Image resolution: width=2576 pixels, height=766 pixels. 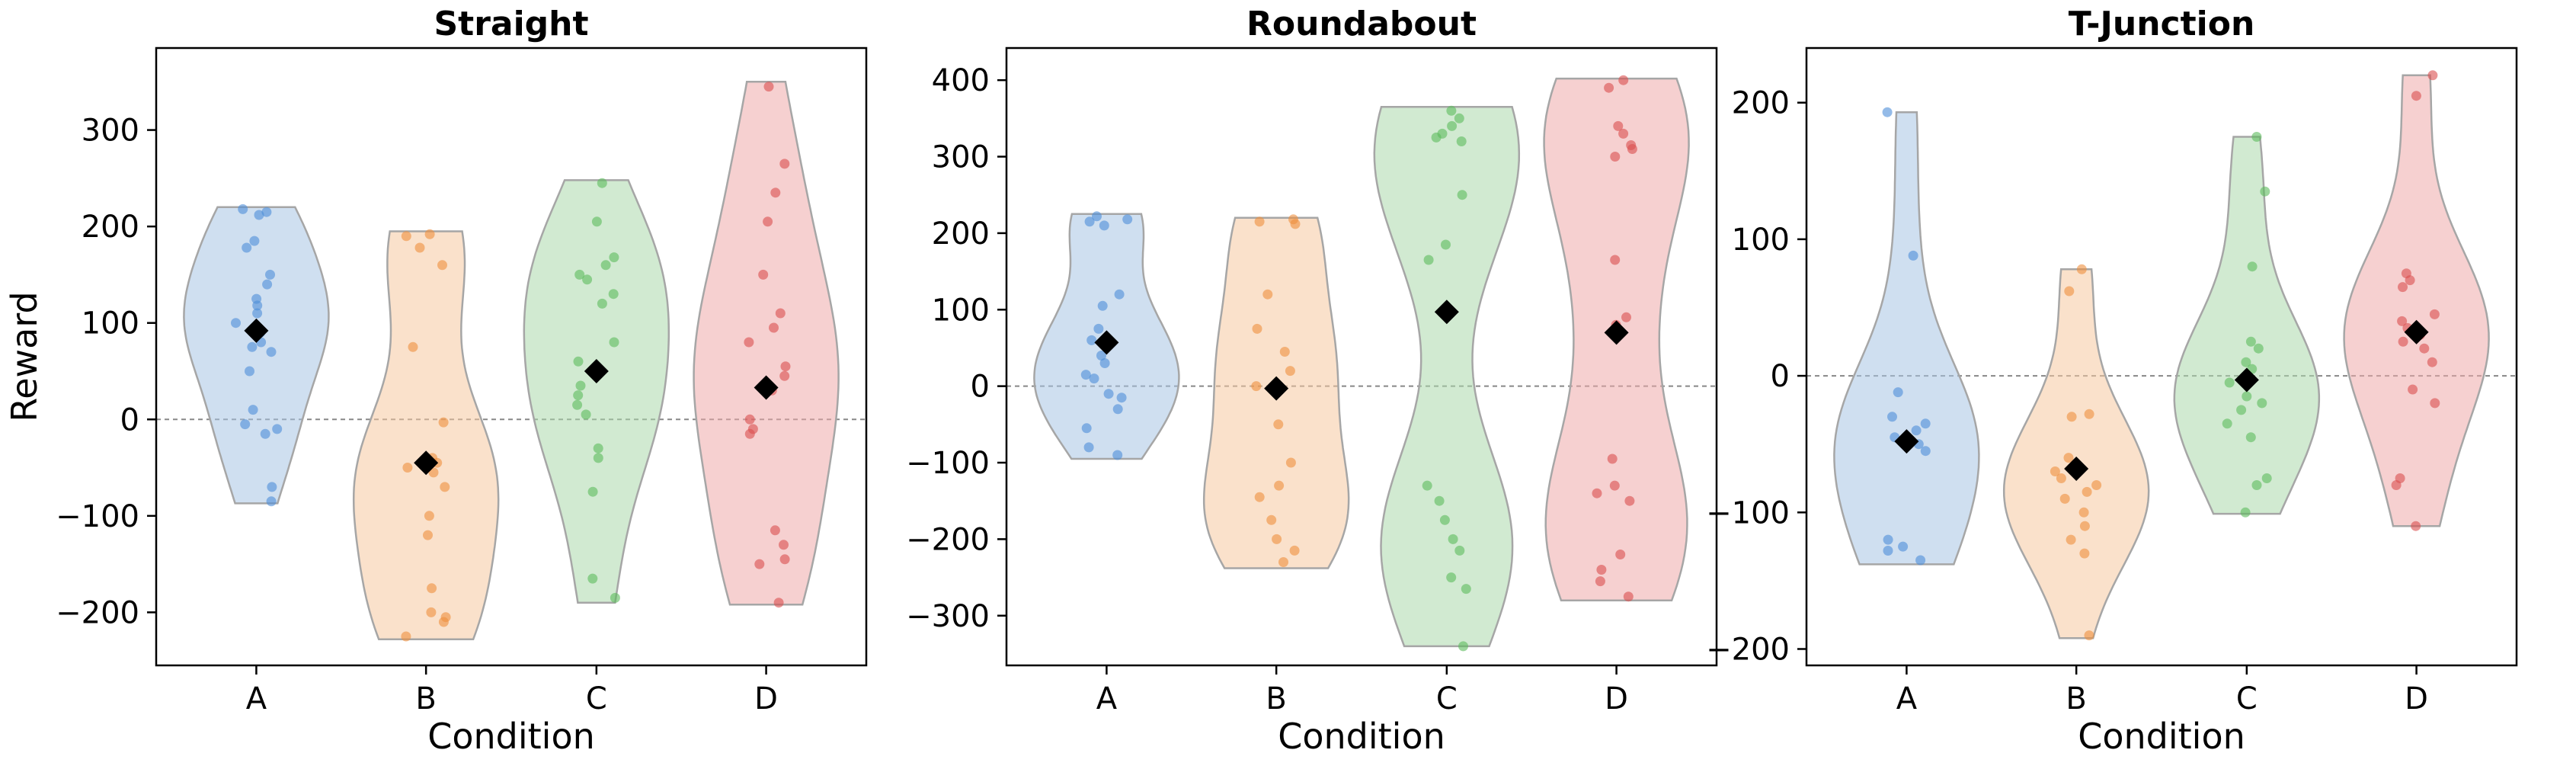 What do you see at coordinates (97, 612) in the screenshot?
I see `y-tick-label: −200` at bounding box center [97, 612].